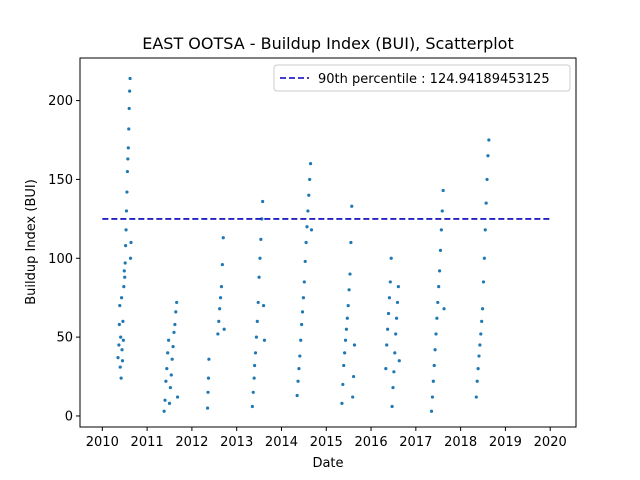 The width and height of the screenshot is (640, 480). Describe the element at coordinates (69, 416) in the screenshot. I see `y-tick-label: 0` at that location.